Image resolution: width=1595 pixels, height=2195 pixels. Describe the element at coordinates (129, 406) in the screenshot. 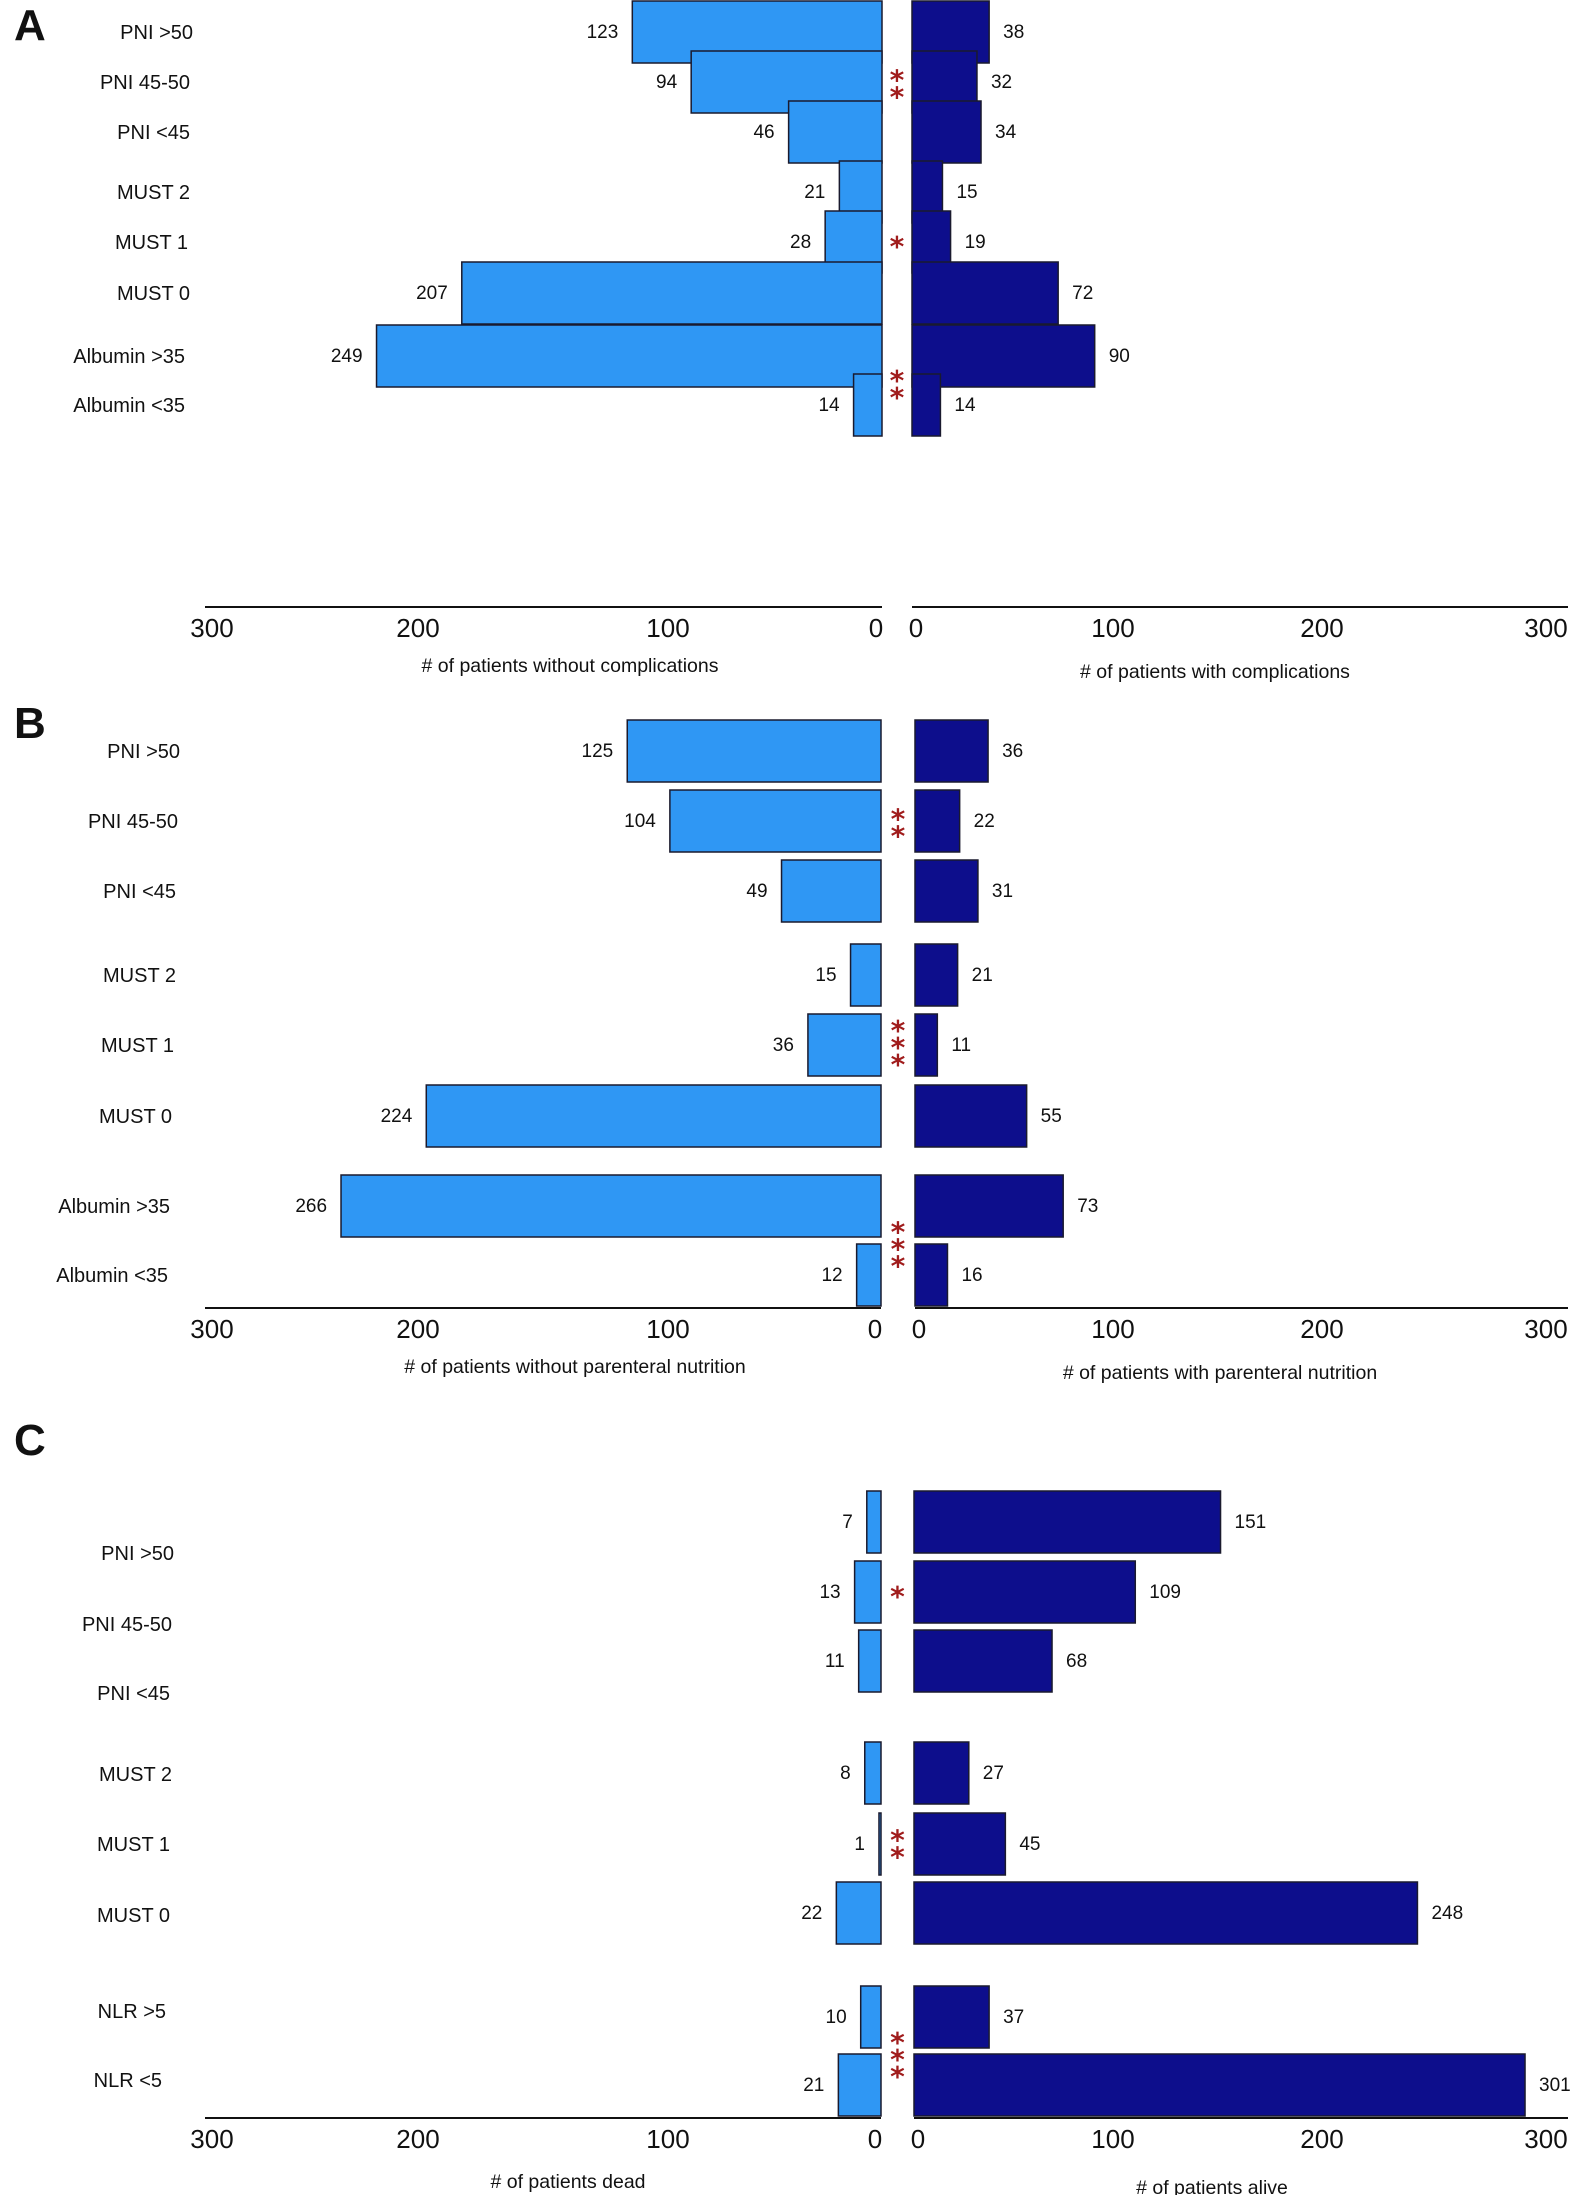

I see `category-label: Albumin <35` at that location.